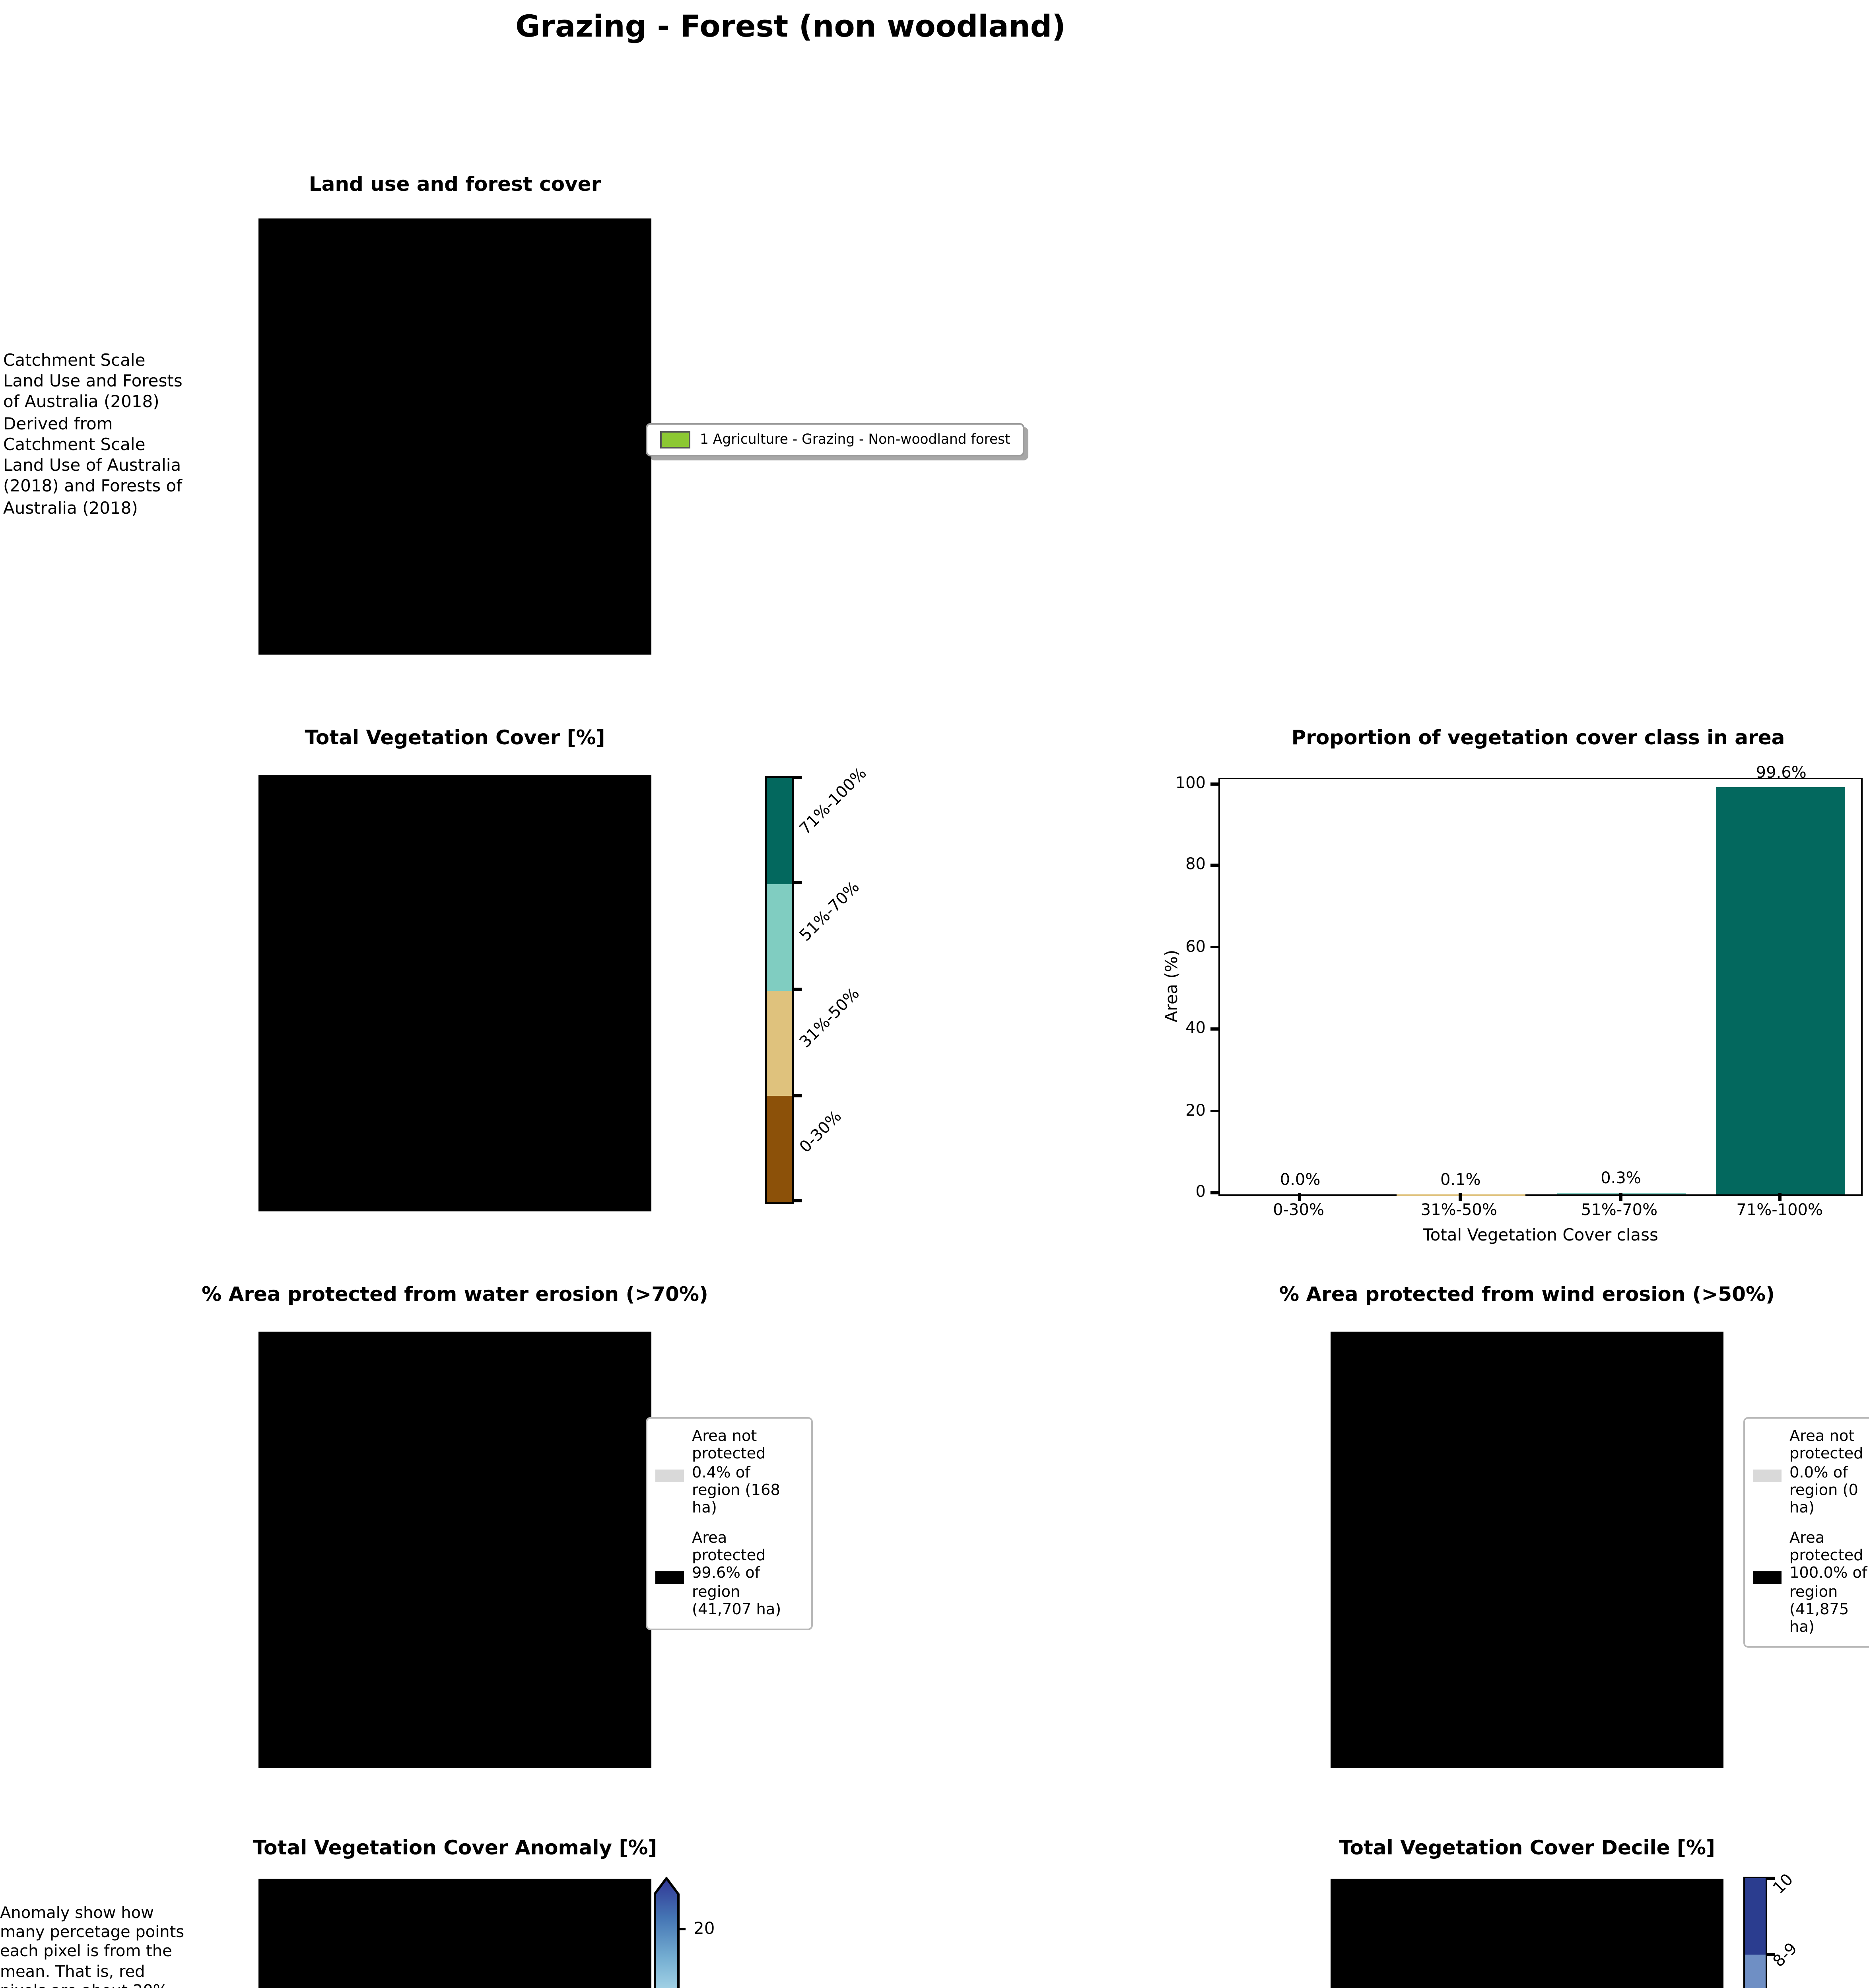 Image resolution: width=1869 pixels, height=1988 pixels. I want to click on ytick-0: 0, so click(1200, 1193).